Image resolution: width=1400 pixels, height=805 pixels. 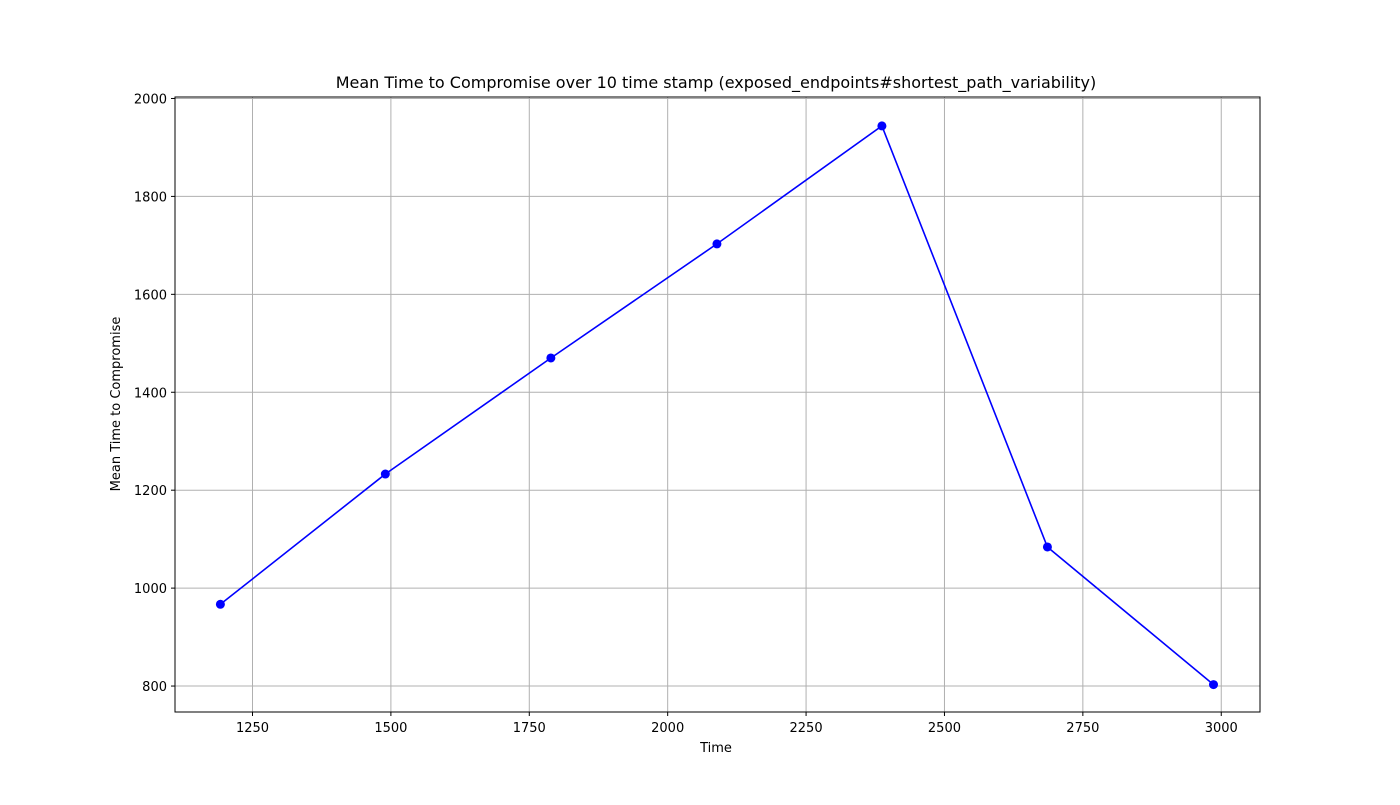 What do you see at coordinates (667, 728) in the screenshot?
I see `x-tick-label: 2000` at bounding box center [667, 728].